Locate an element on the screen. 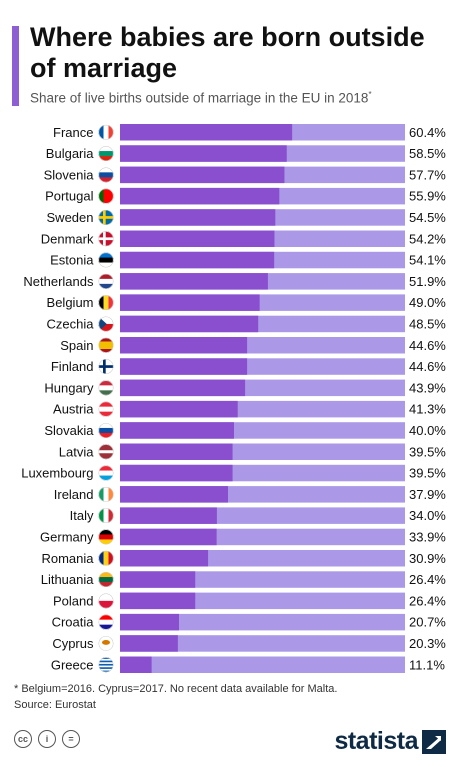  nd-icon: = is located at coordinates (71, 739).